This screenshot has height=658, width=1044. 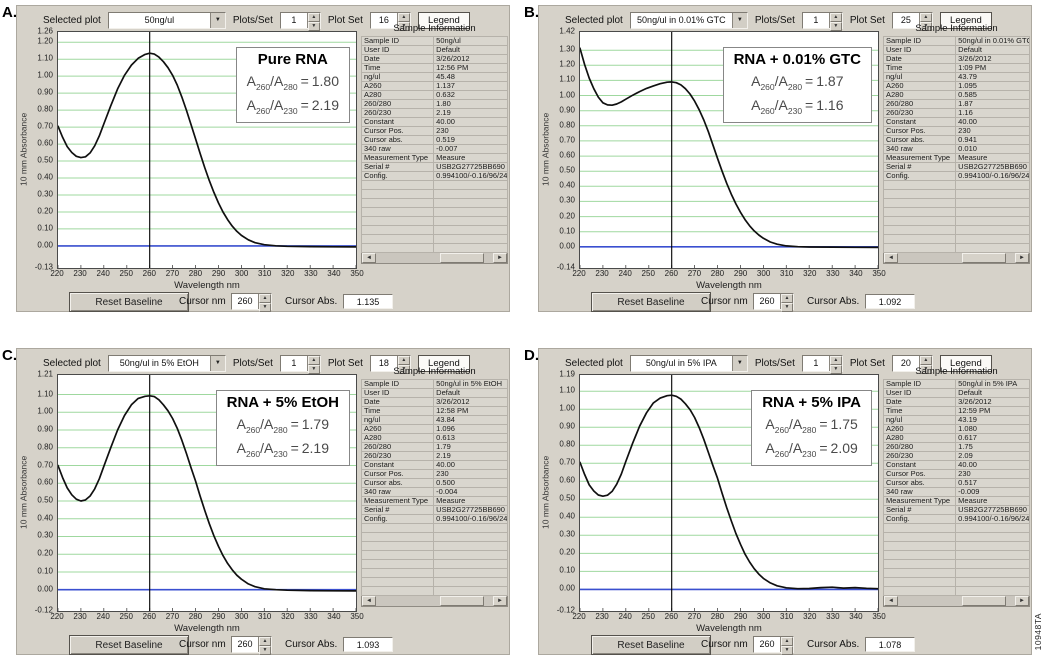 What do you see at coordinates (390, 21) in the screenshot?
I see `plot-set-spinner: 16 ▲ ▼` at bounding box center [390, 21].